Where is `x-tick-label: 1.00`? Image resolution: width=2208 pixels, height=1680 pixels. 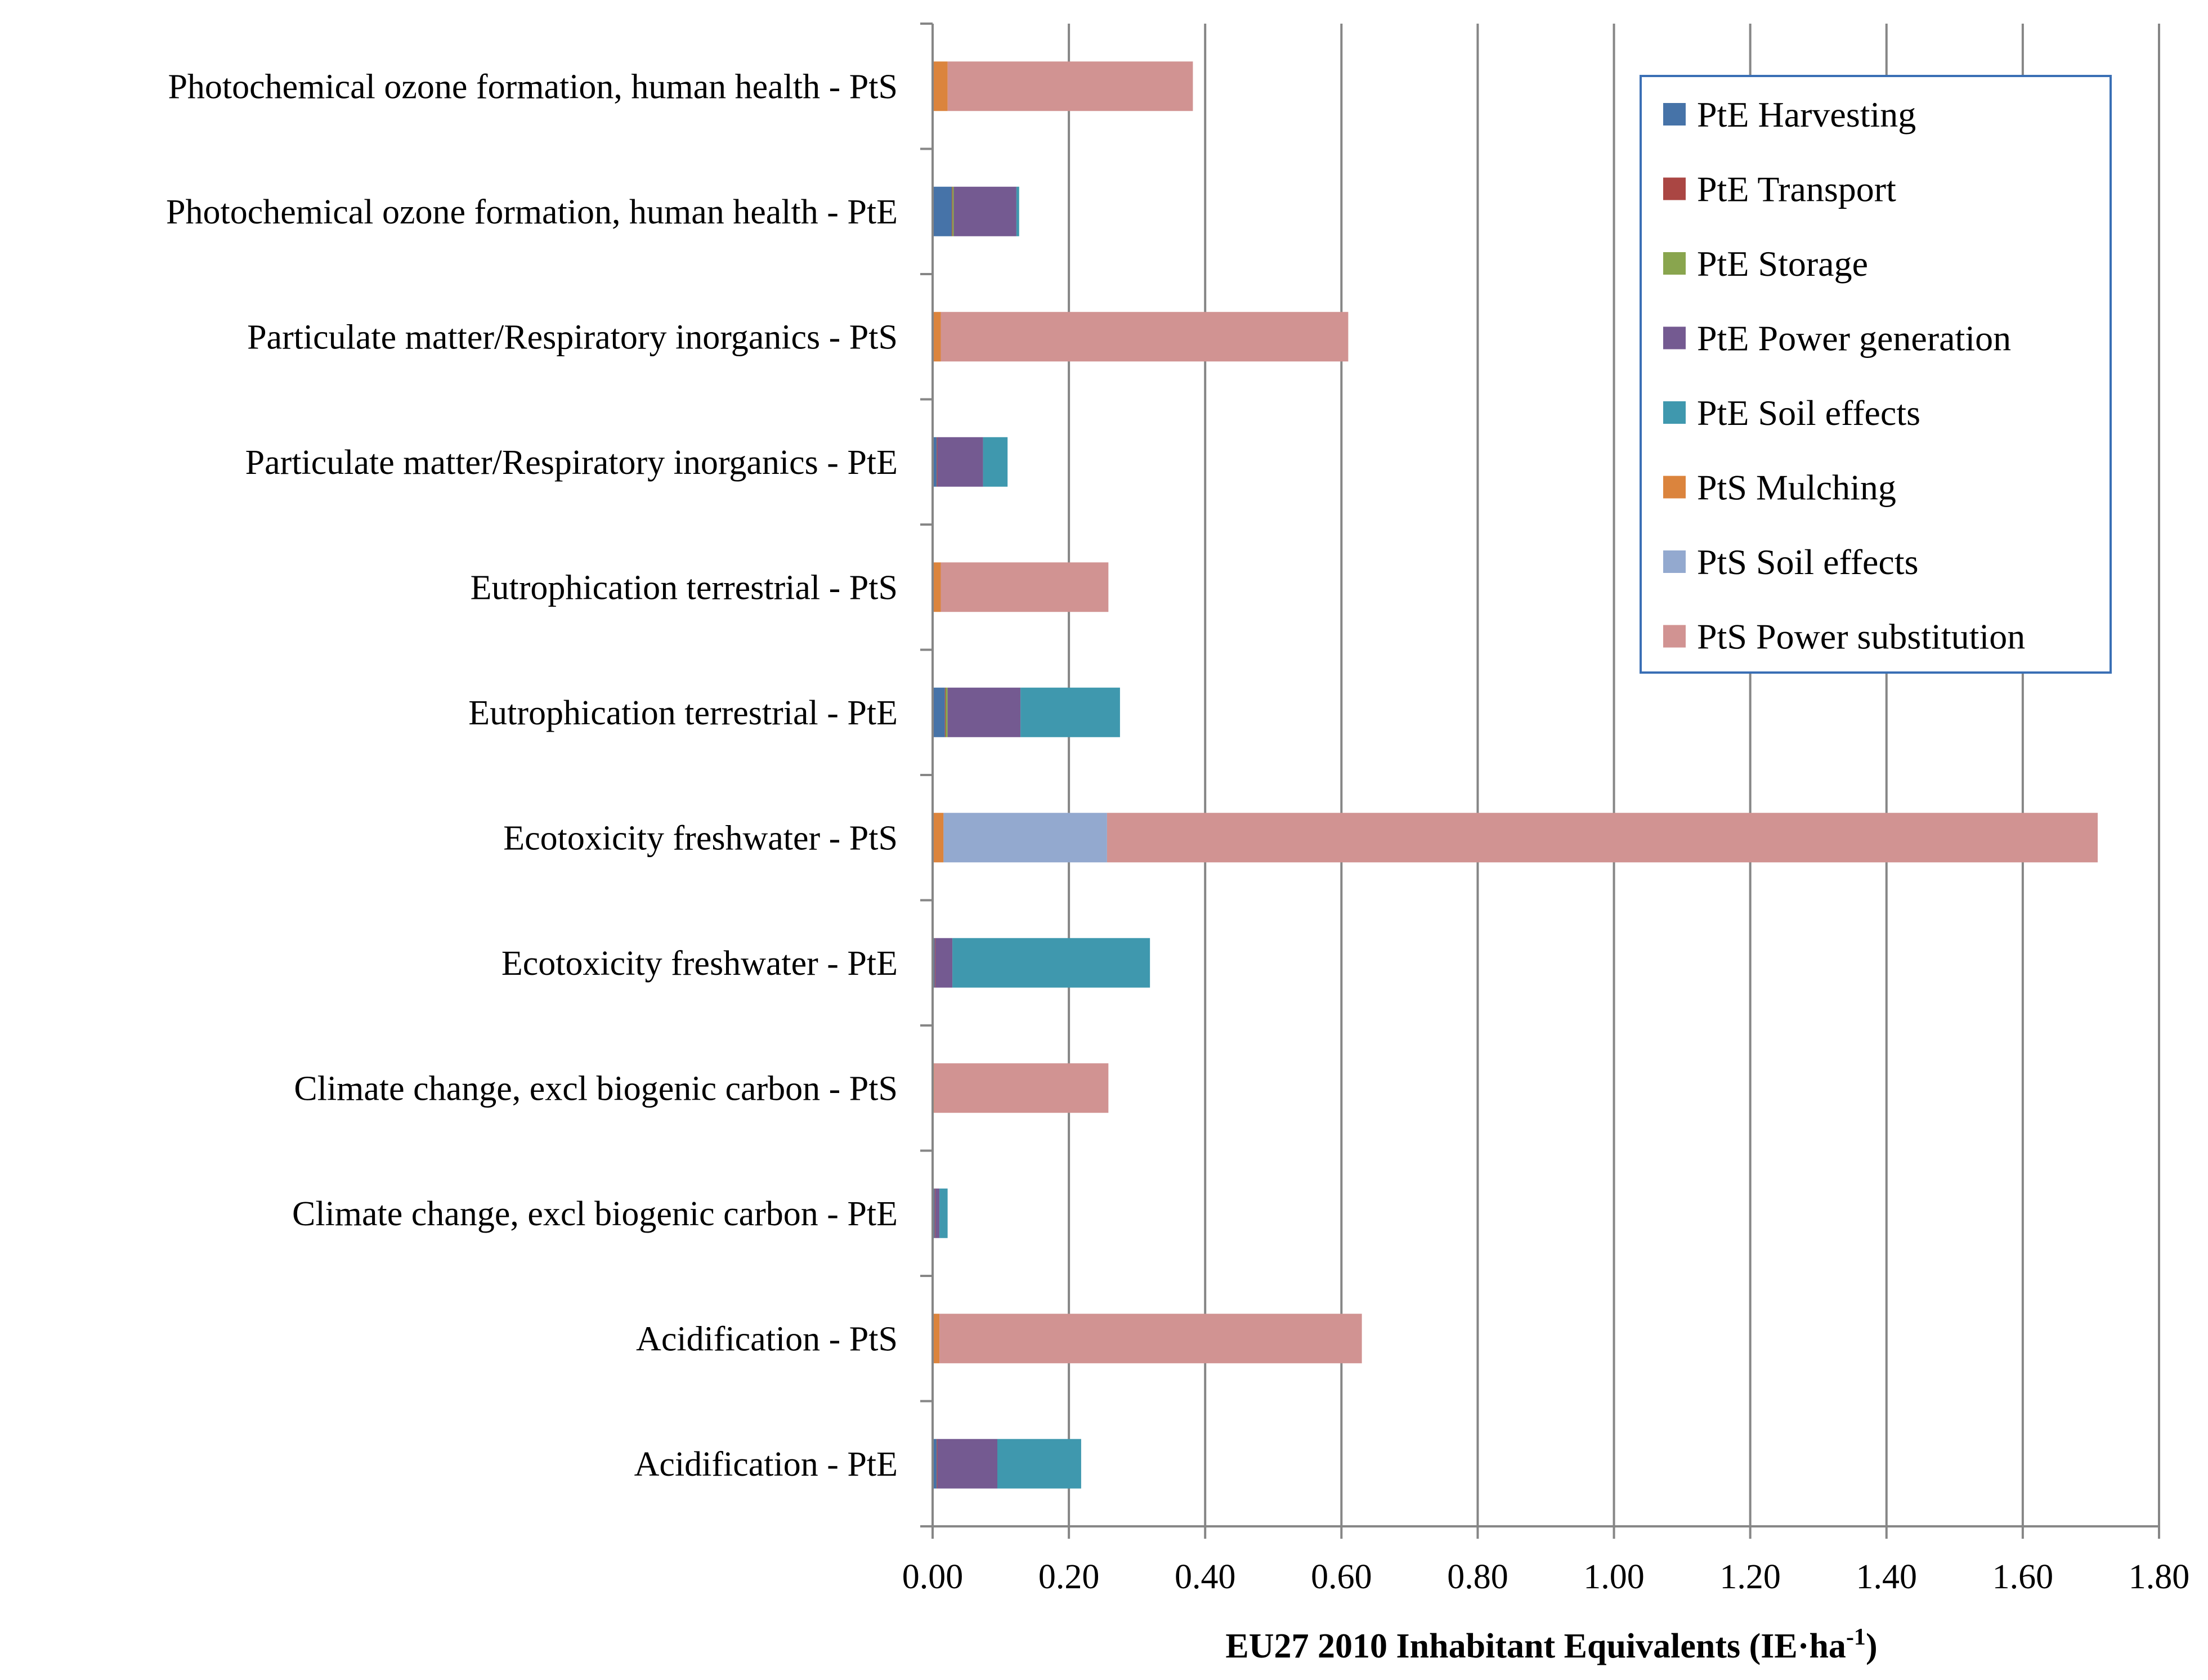 x-tick-label: 1.00 is located at coordinates (1614, 1577).